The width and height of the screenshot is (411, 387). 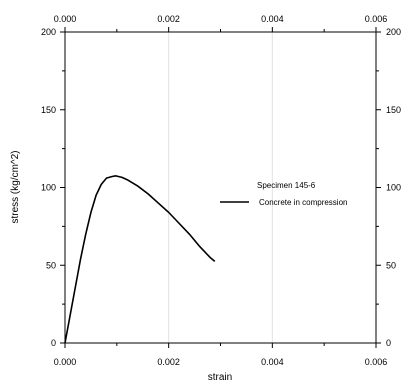 What do you see at coordinates (48, 188) in the screenshot?
I see `y-tick-label-left: 100` at bounding box center [48, 188].